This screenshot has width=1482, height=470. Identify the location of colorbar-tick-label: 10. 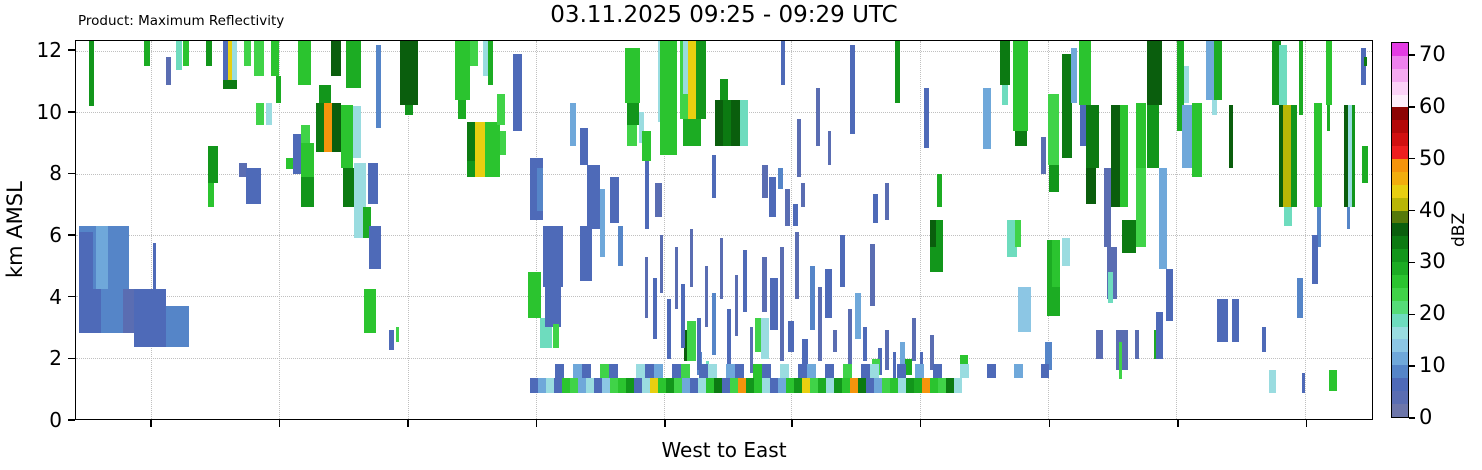
(1432, 365).